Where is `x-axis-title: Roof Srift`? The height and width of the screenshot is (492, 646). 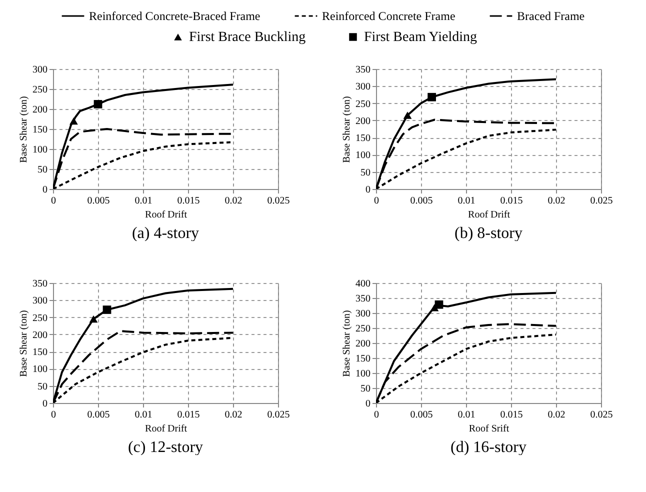 x-axis-title: Roof Srift is located at coordinates (489, 429).